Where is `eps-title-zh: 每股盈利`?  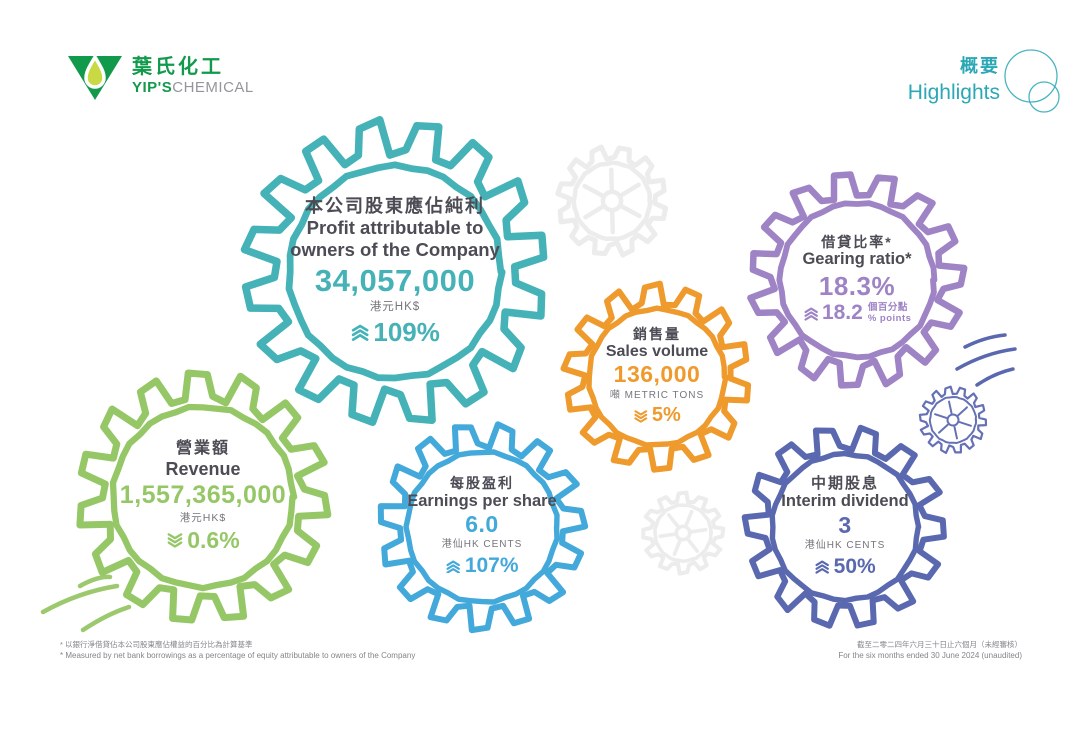
eps-title-zh: 每股盈利 is located at coordinates (482, 483).